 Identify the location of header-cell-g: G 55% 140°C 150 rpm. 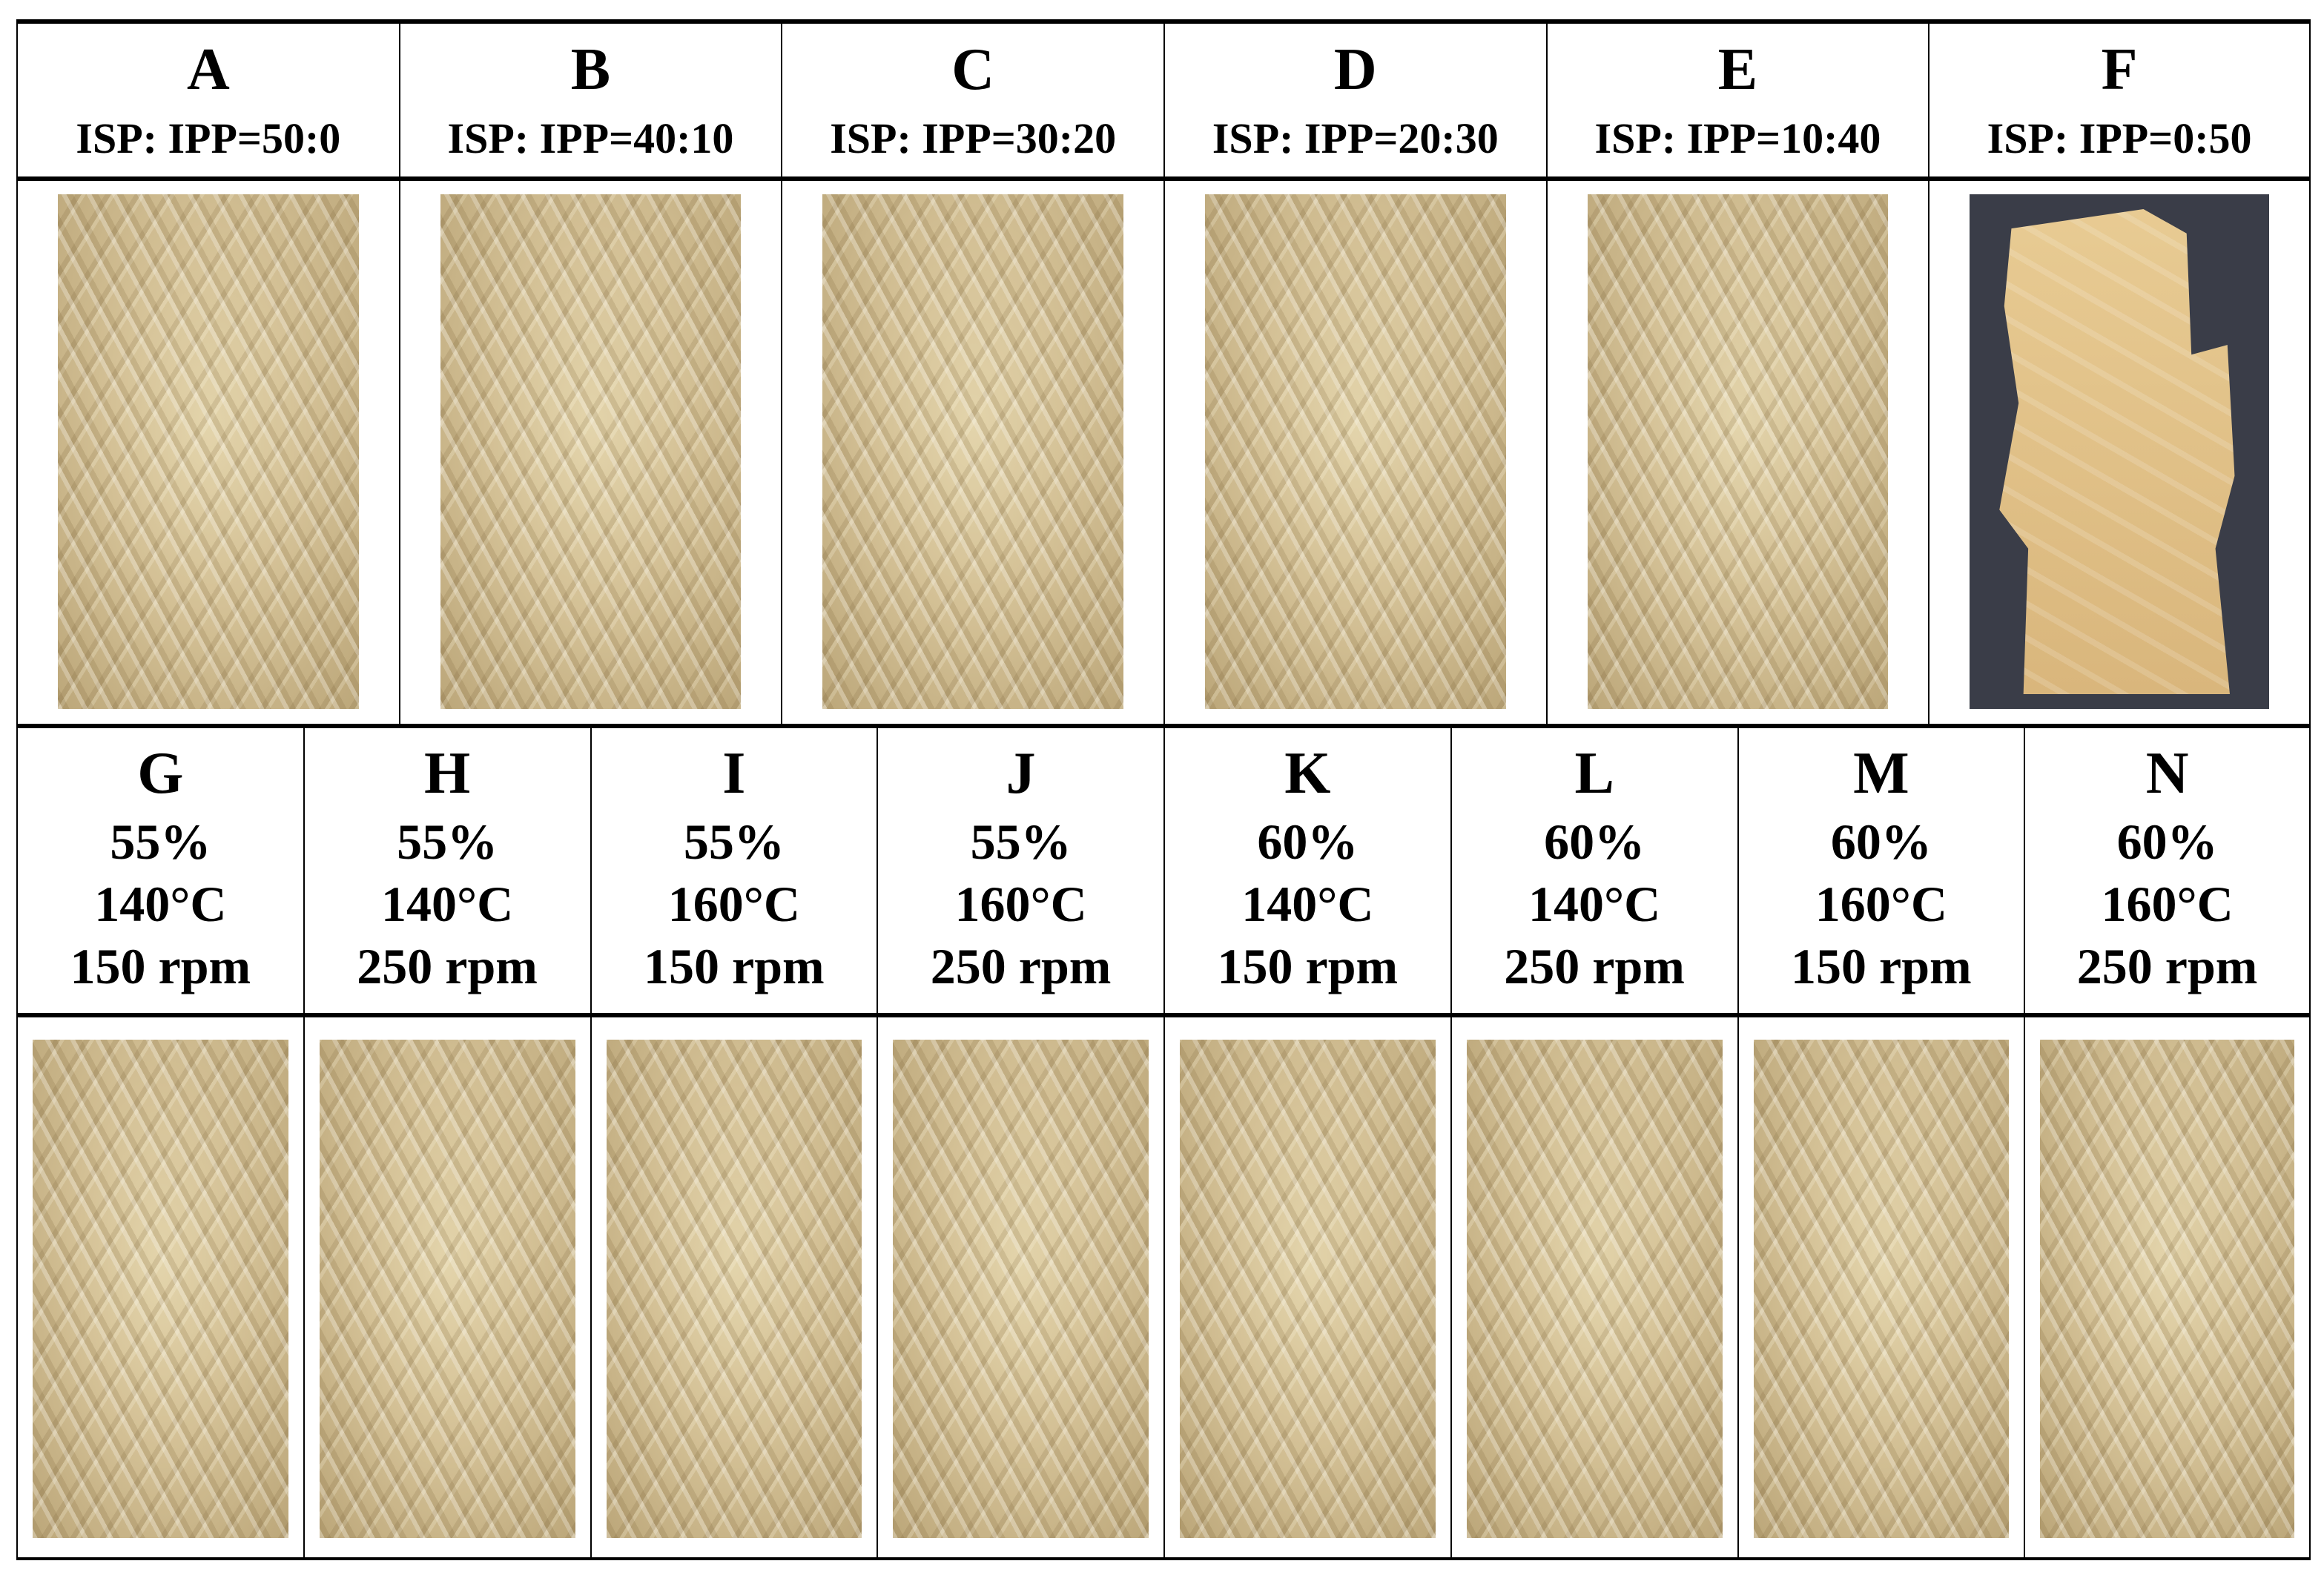
(159, 871).